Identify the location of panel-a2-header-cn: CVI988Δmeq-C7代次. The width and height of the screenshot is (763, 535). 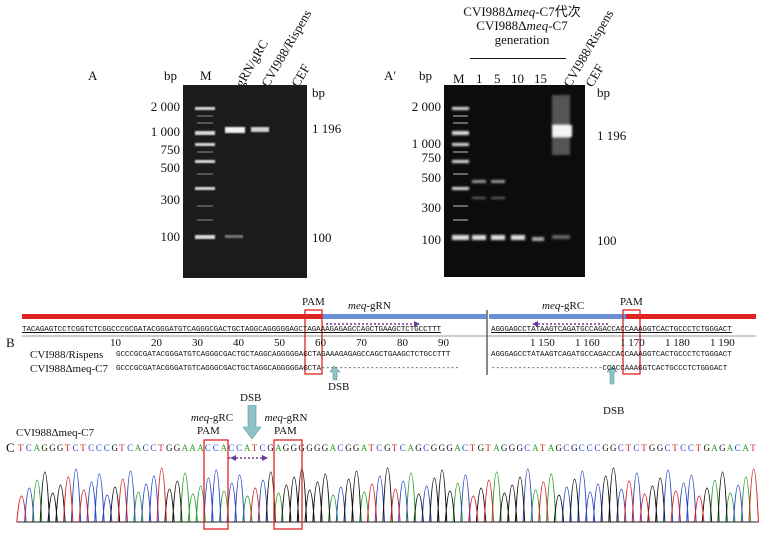
(522, 11).